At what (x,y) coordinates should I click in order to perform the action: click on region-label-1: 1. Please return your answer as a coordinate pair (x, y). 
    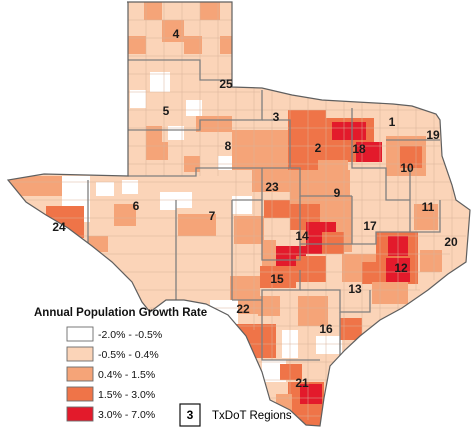
    Looking at the image, I should click on (392, 122).